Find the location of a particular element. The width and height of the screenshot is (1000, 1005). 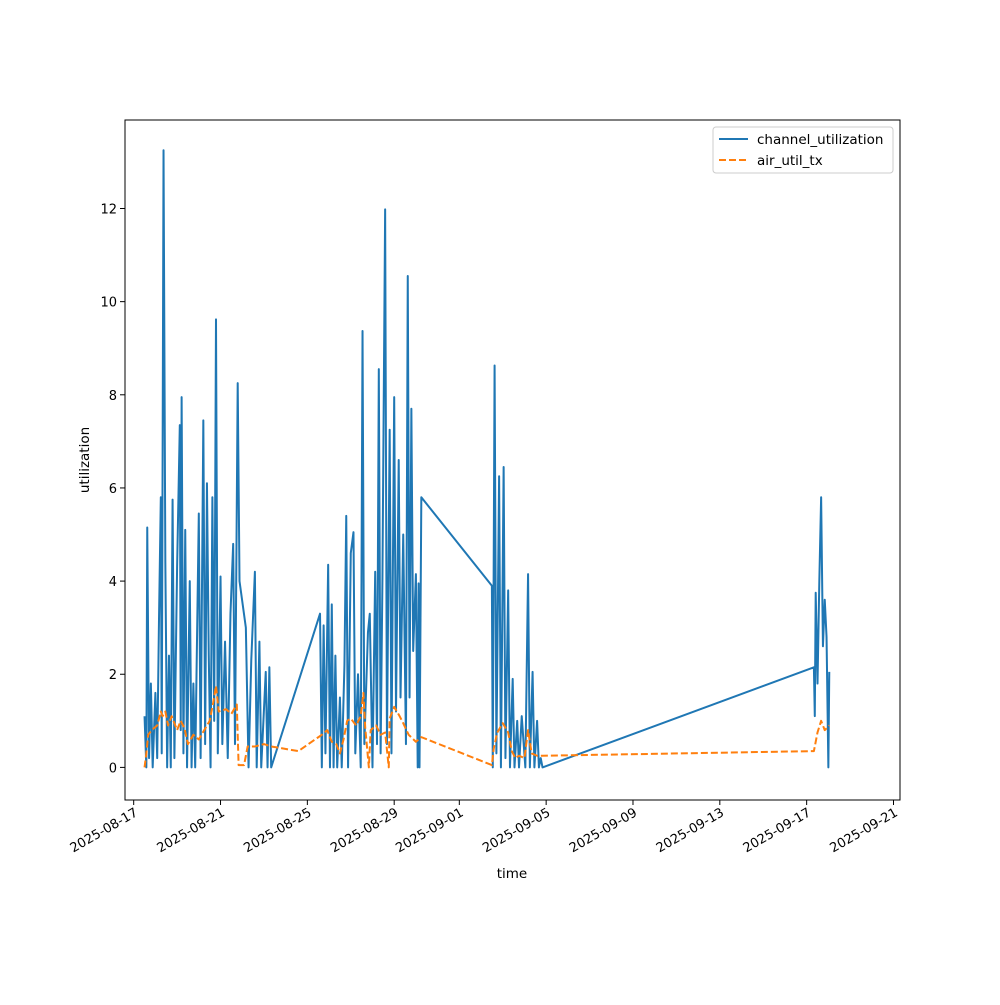

y-tick-label: 12 is located at coordinates (108, 209).